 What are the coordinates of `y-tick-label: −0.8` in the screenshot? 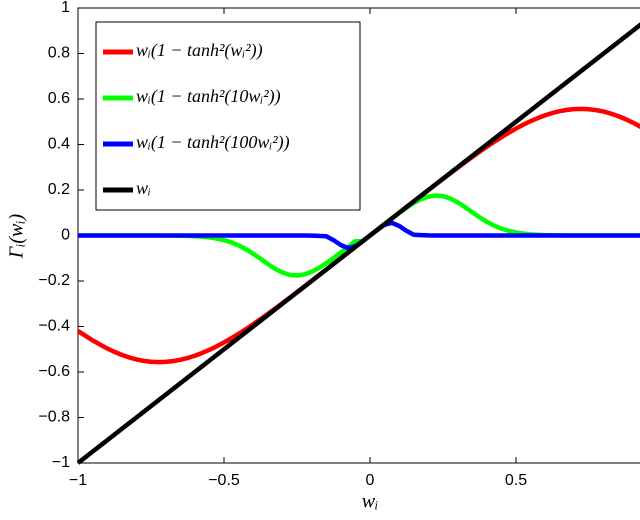 It's located at (54, 417).